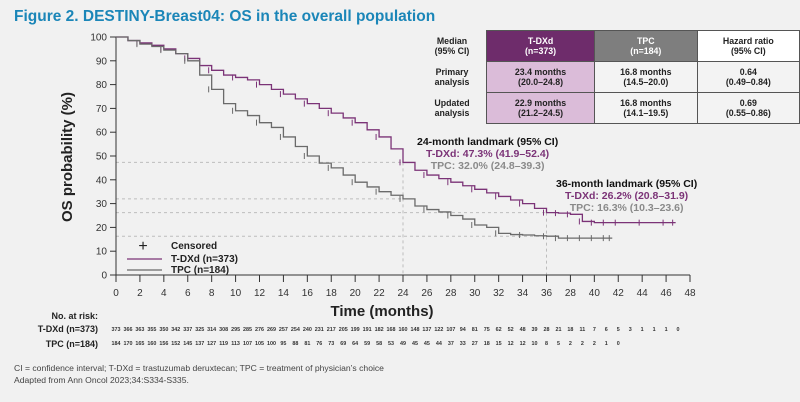  What do you see at coordinates (547, 293) in the screenshot?
I see `x-tick-label: 36` at bounding box center [547, 293].